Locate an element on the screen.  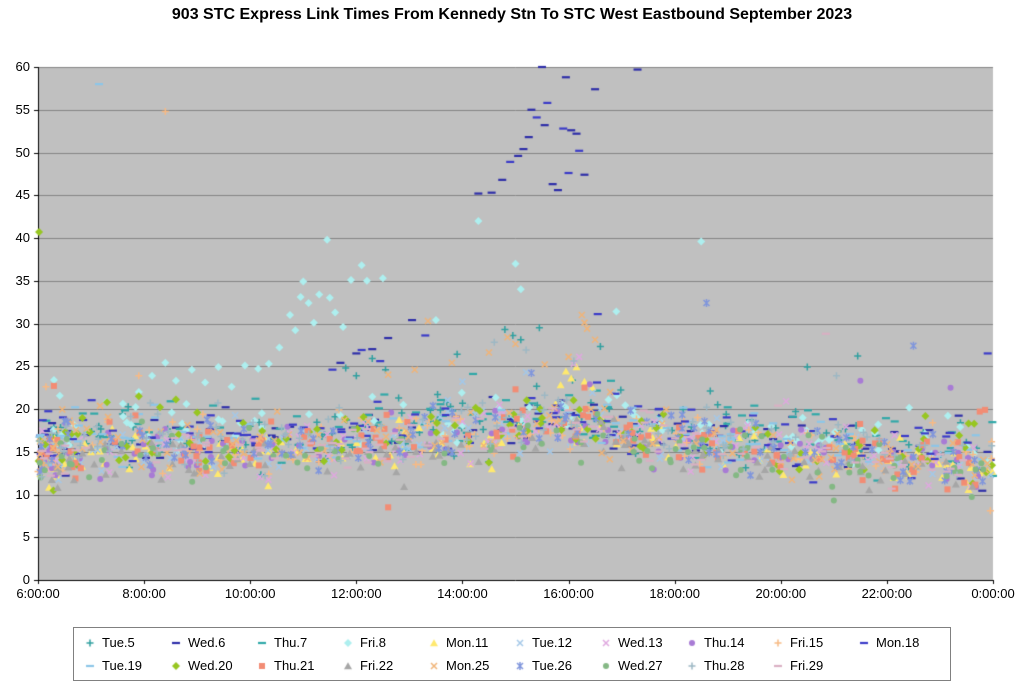
legend-item-wed20: Wed.20 is located at coordinates (211, 665).